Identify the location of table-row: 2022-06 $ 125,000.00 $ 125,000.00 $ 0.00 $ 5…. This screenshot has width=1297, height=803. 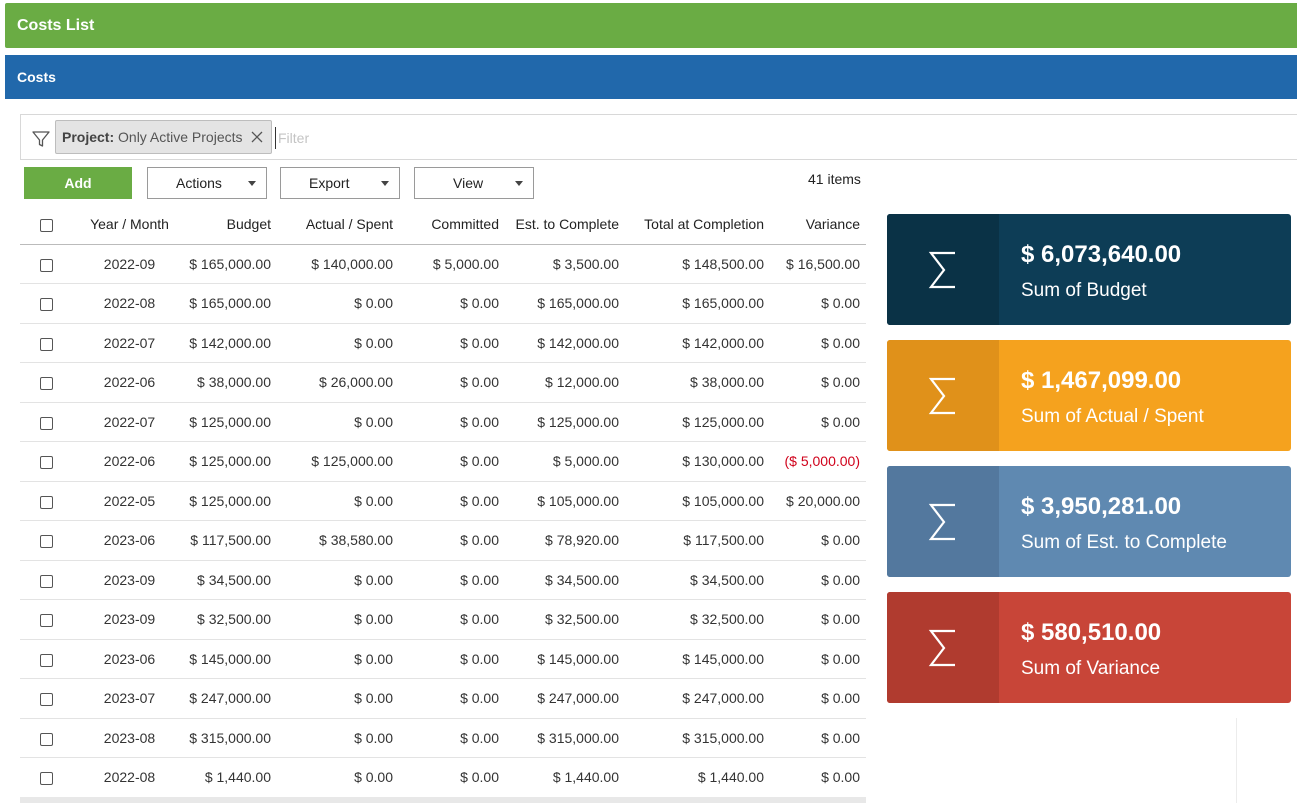
(443, 461).